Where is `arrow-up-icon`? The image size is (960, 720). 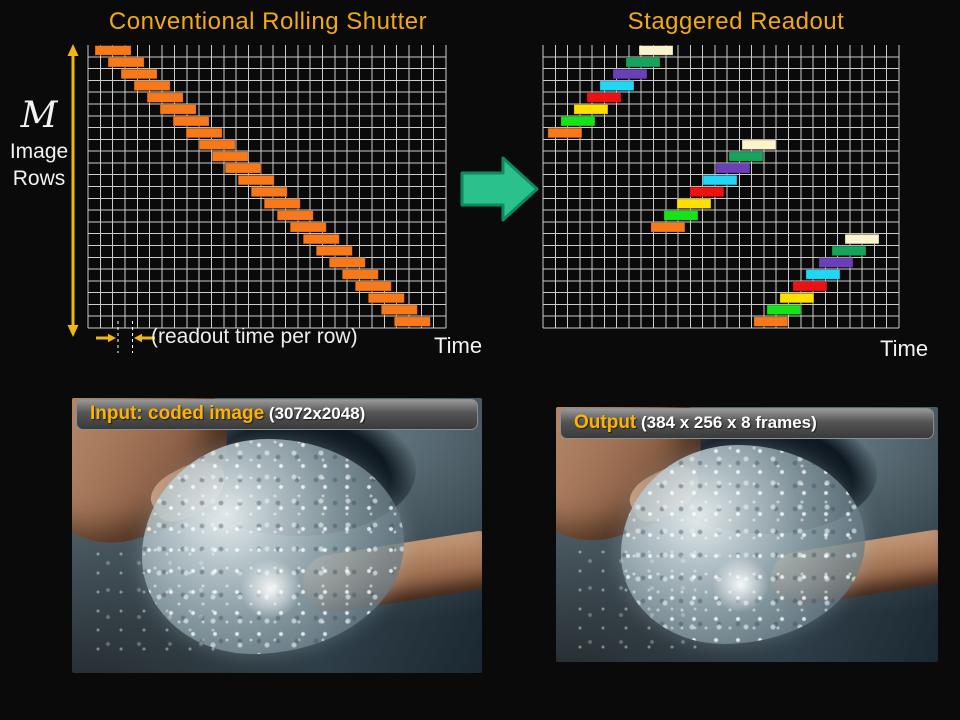
arrow-up-icon is located at coordinates (73, 50).